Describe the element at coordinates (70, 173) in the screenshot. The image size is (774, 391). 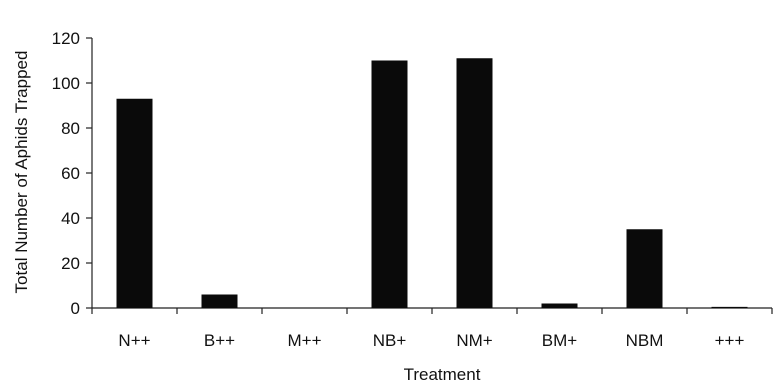
I see `y-tick-label: 60` at that location.